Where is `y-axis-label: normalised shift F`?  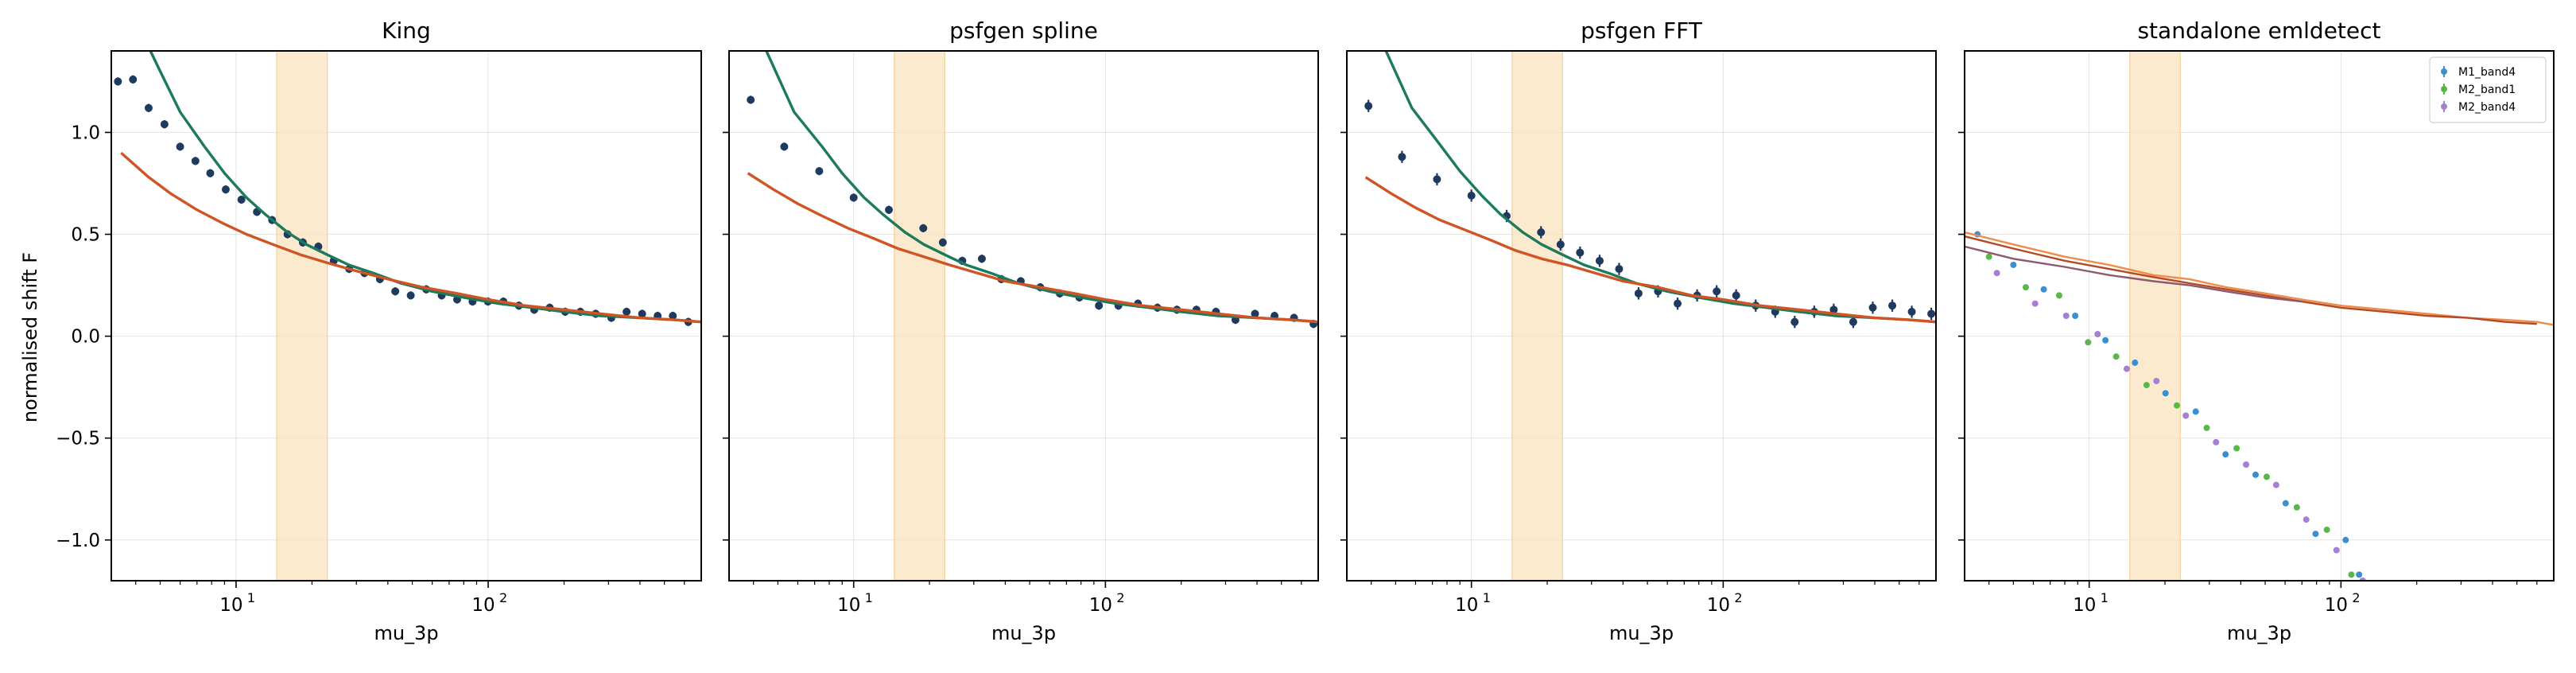 y-axis-label: normalised shift F is located at coordinates (30, 337).